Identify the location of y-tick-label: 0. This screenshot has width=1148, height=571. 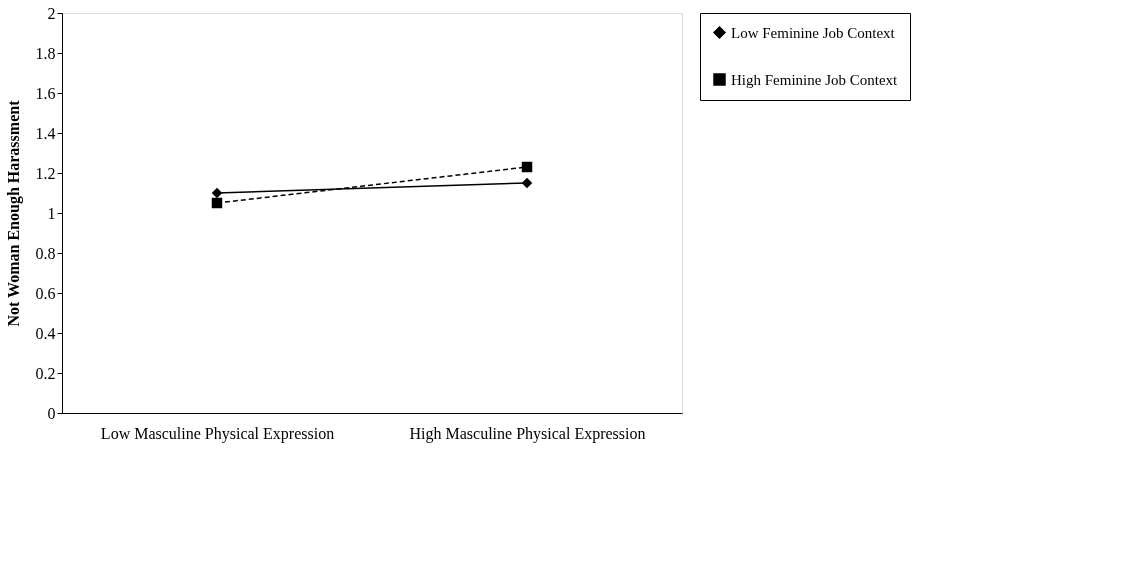
(51, 413).